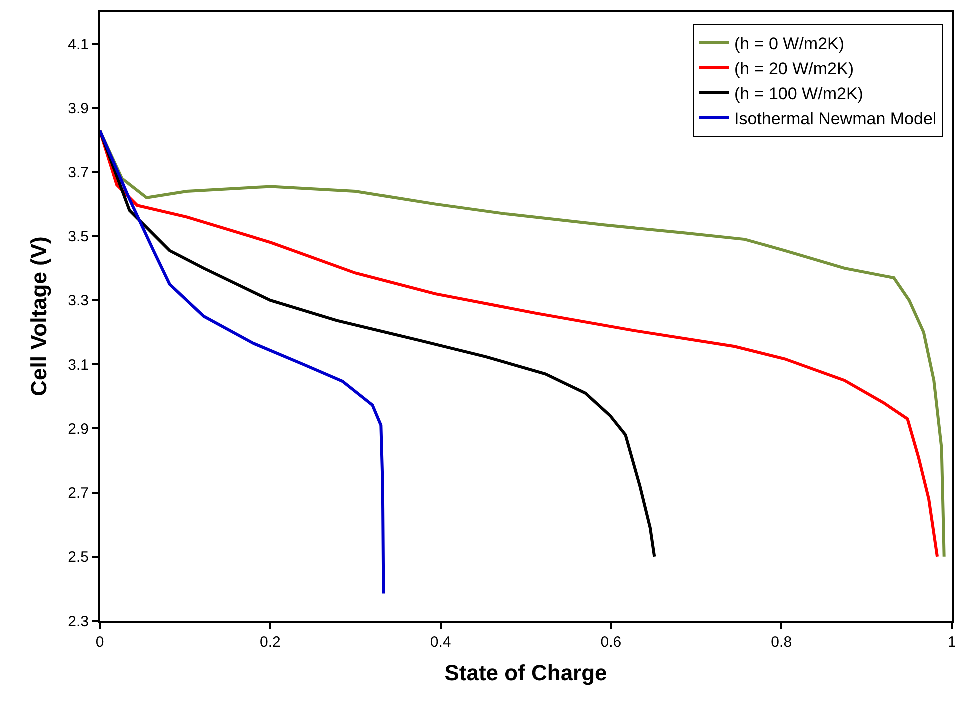  What do you see at coordinates (39, 316) in the screenshot?
I see `y-axis-title: Cell Voltage (V)` at bounding box center [39, 316].